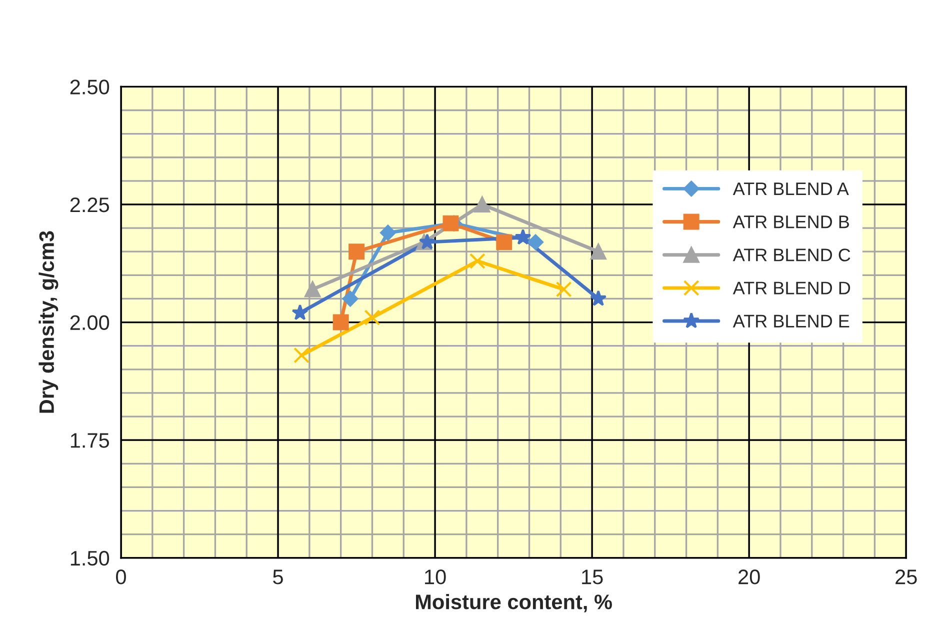  I want to click on legend-label: ATR BLEND A, so click(790, 189).